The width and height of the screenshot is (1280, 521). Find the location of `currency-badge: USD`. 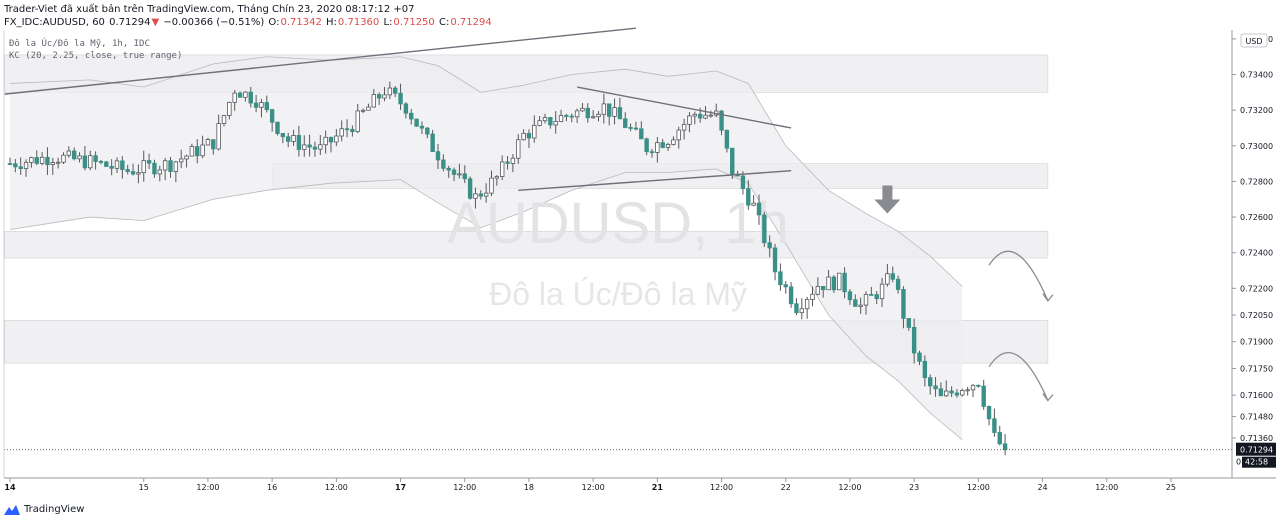

currency-badge: USD is located at coordinates (1254, 40).